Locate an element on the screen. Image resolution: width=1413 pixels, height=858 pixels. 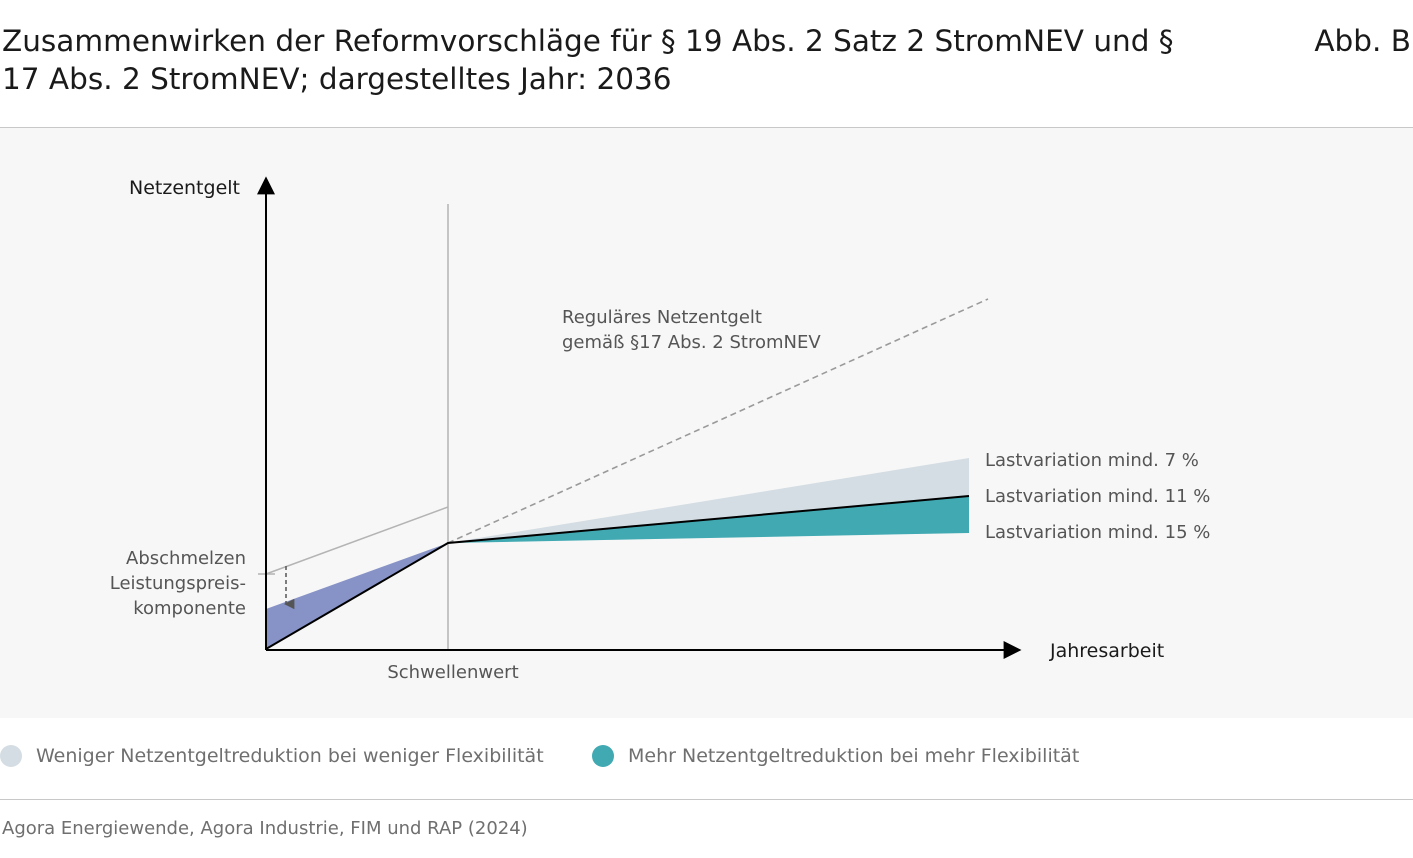
load-variation-7-label: Lastvariation mind. 7 % is located at coordinates (1092, 460).